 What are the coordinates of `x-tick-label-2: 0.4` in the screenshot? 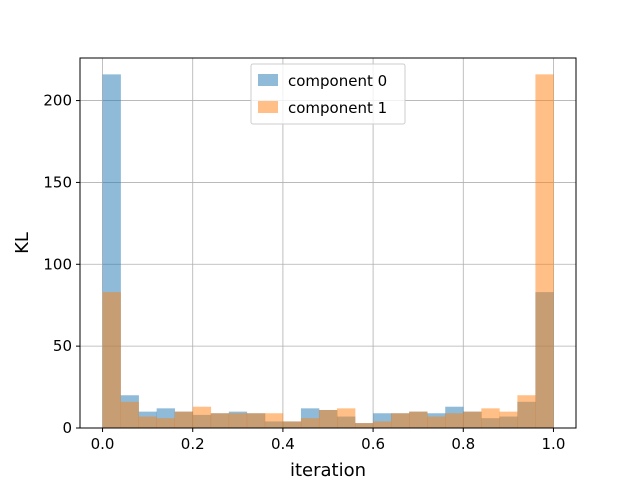 It's located at (283, 444).